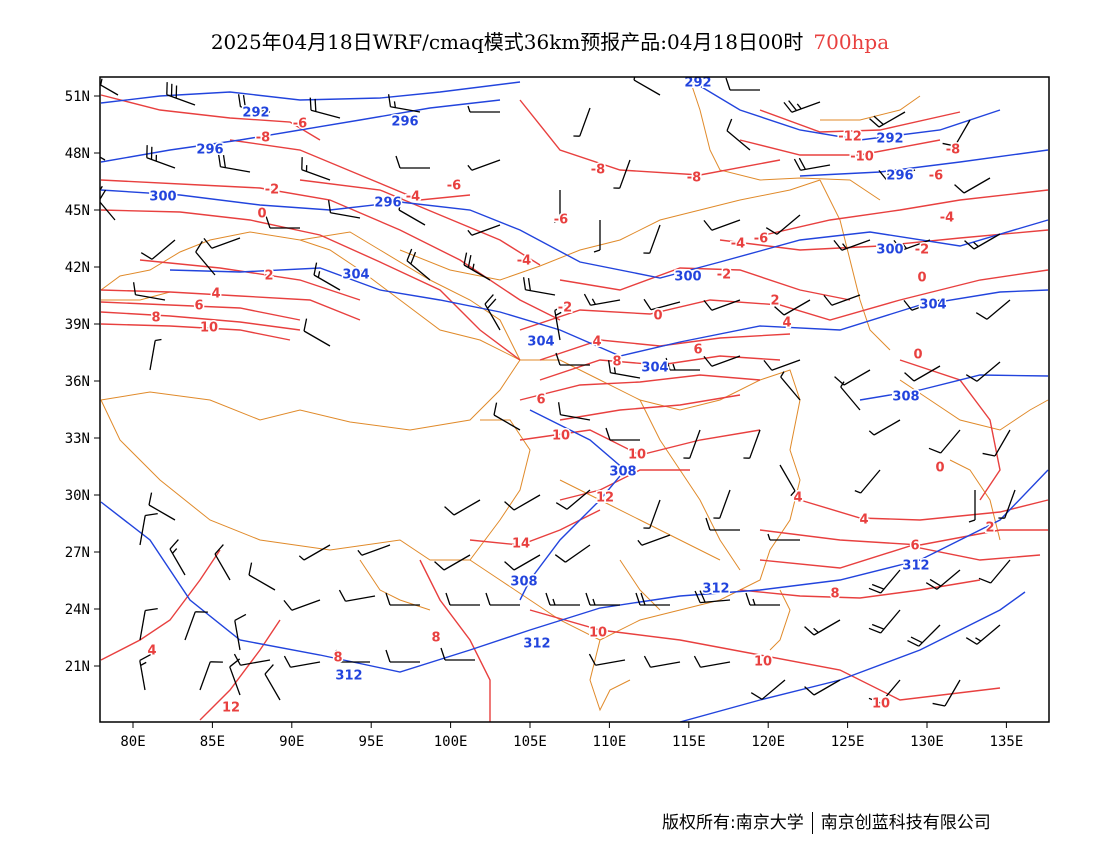 Image resolution: width=1100 pixels, height=850 pixels. I want to click on lat-label: 27N, so click(77, 553).